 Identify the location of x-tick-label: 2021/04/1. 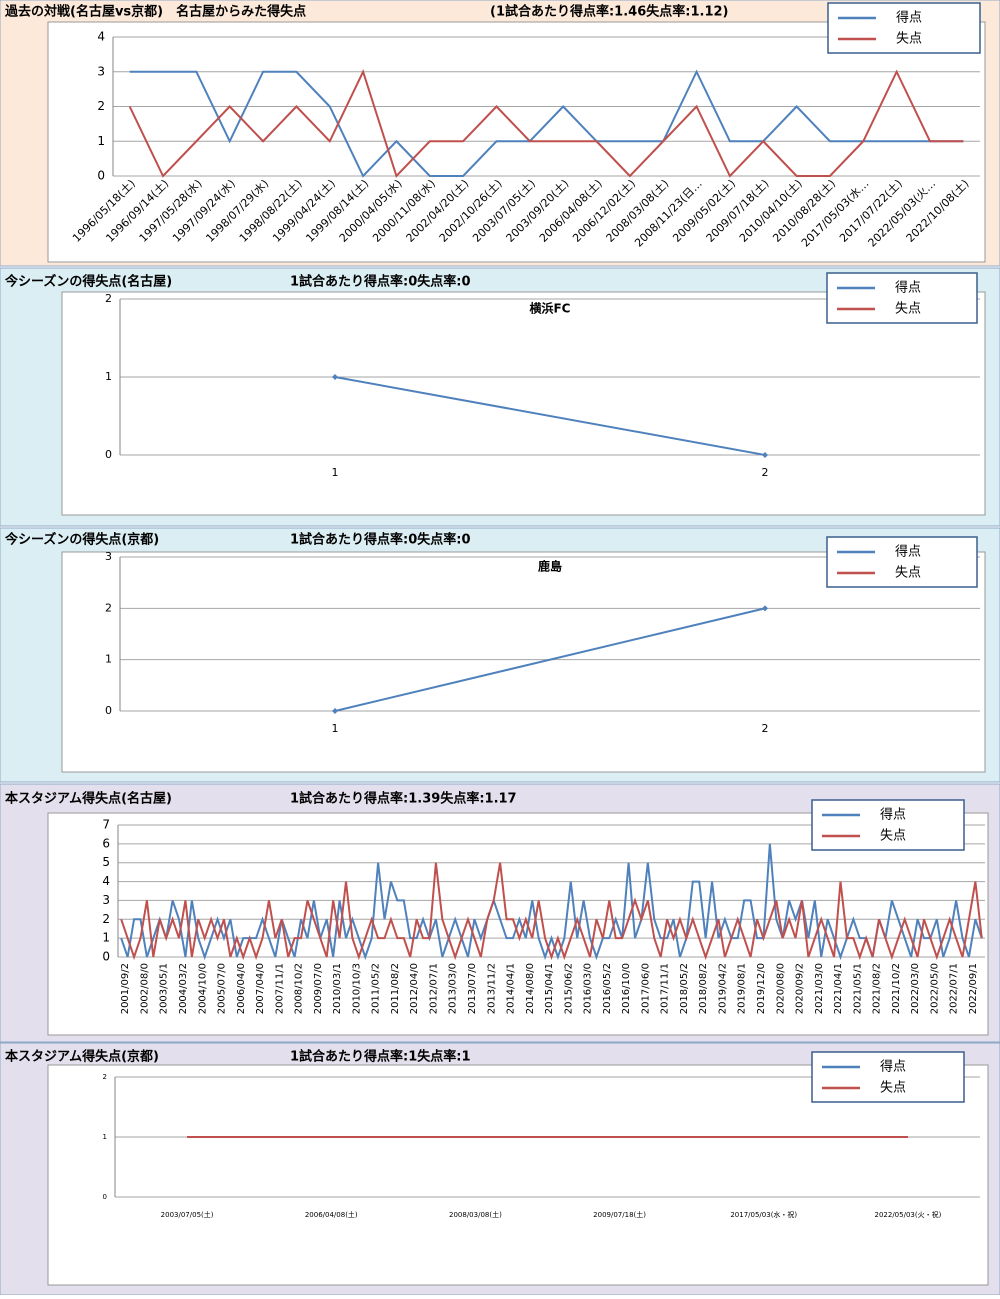
(838, 988).